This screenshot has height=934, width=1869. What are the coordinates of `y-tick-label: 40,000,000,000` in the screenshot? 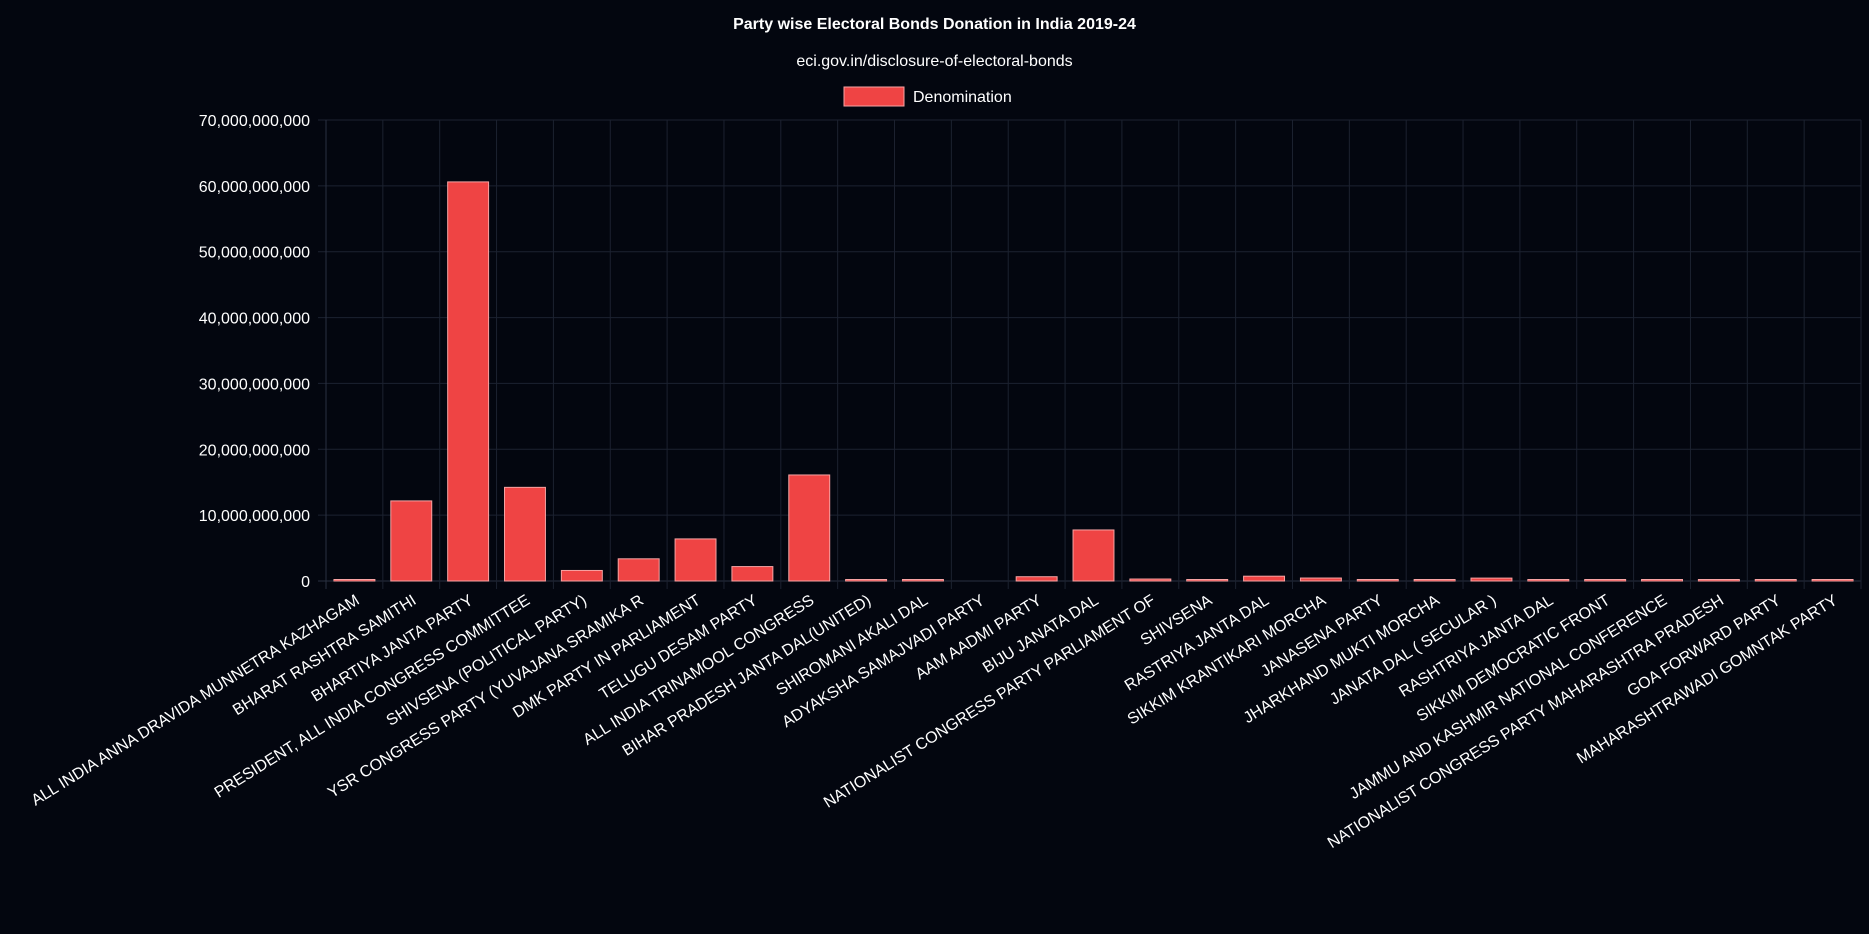 It's located at (254, 319).